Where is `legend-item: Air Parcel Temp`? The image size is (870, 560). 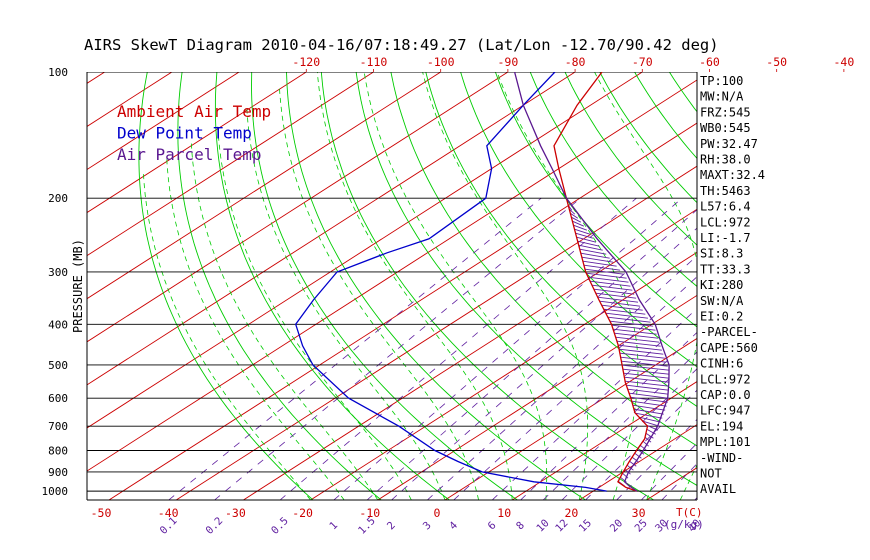 legend-item: Air Parcel Temp is located at coordinates (189, 154).